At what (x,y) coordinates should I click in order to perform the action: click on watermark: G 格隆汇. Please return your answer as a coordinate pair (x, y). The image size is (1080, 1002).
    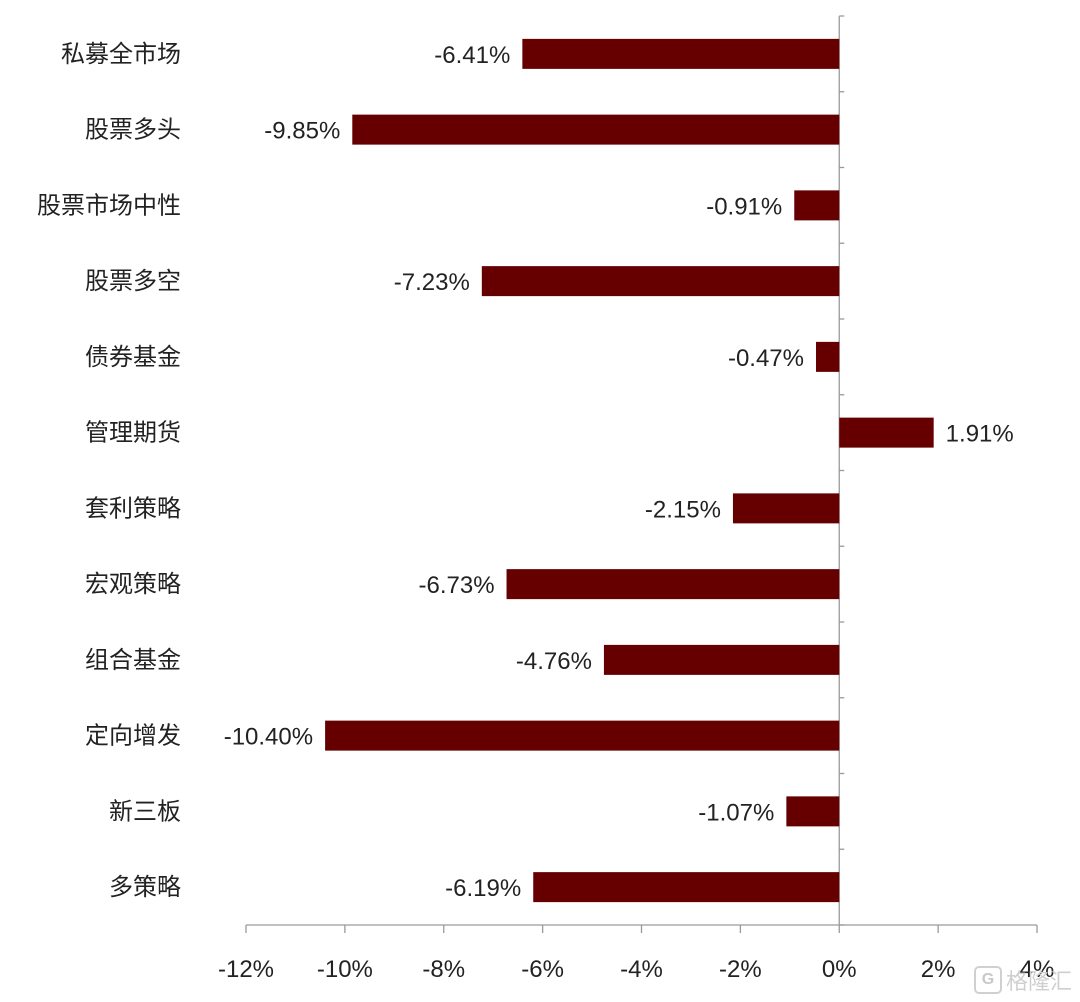
    Looking at the image, I should click on (1022, 980).